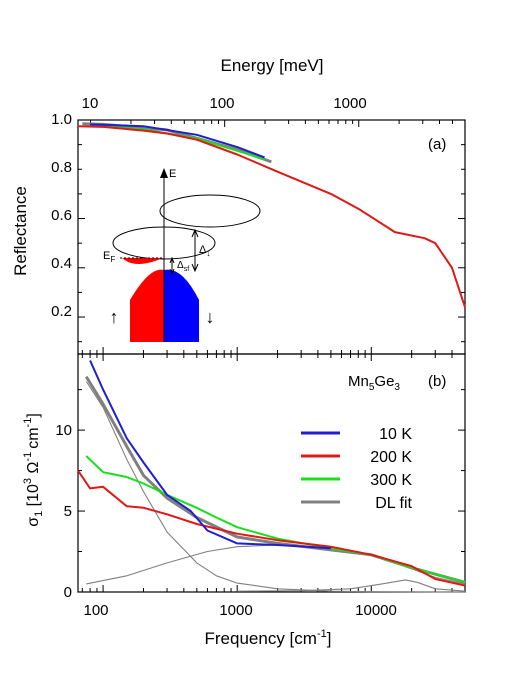 The width and height of the screenshot is (518, 693). What do you see at coordinates (395, 434) in the screenshot?
I see `legend-label-10k: 10 K` at bounding box center [395, 434].